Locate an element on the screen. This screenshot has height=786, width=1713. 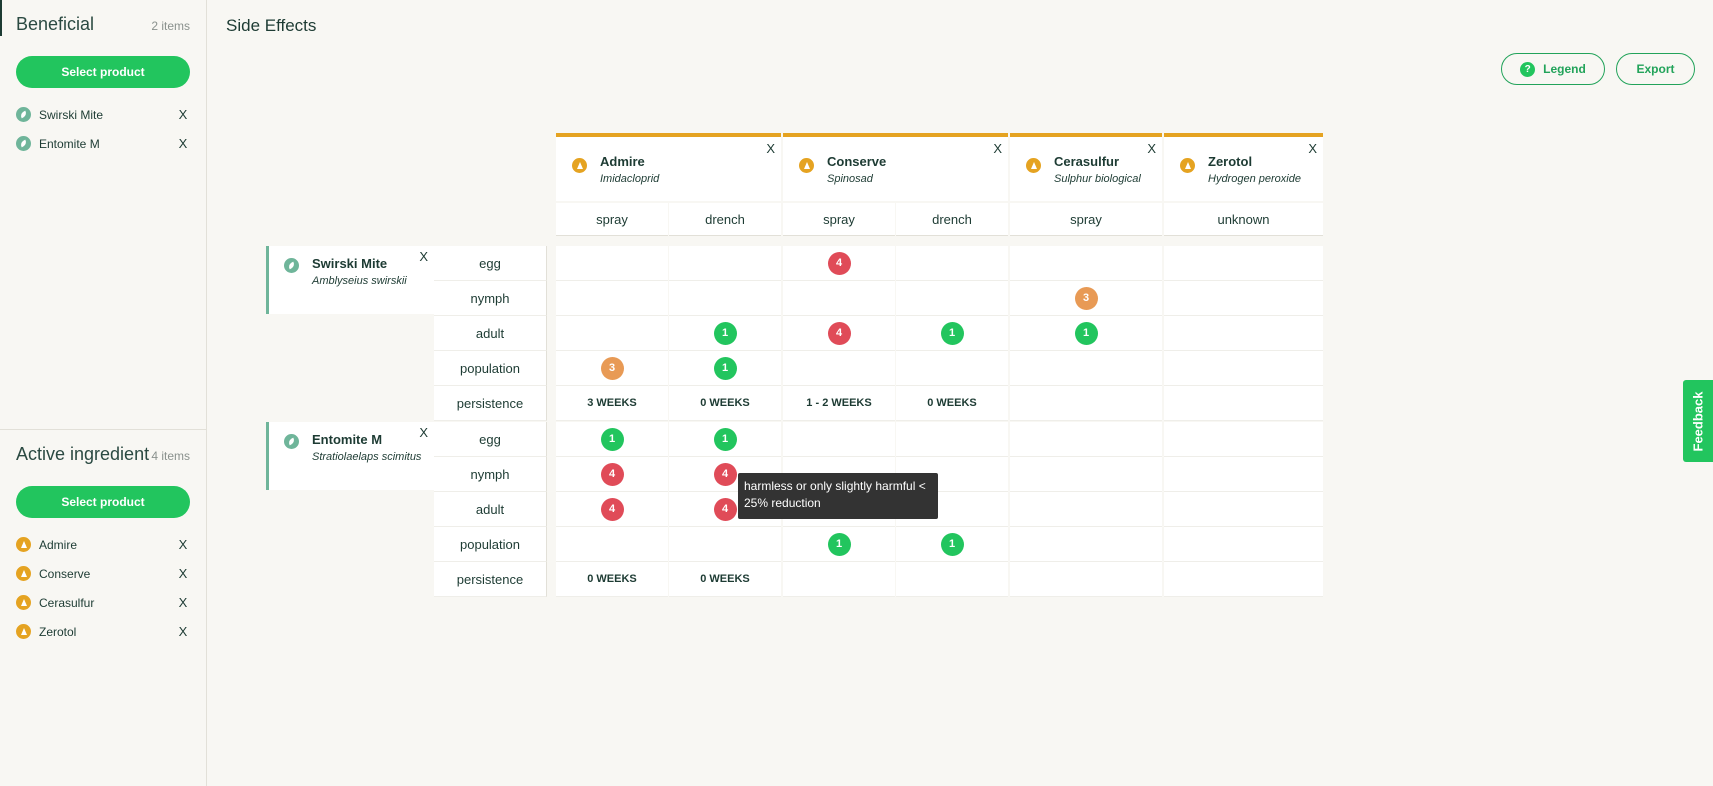
help-icon: ? is located at coordinates (1528, 69).